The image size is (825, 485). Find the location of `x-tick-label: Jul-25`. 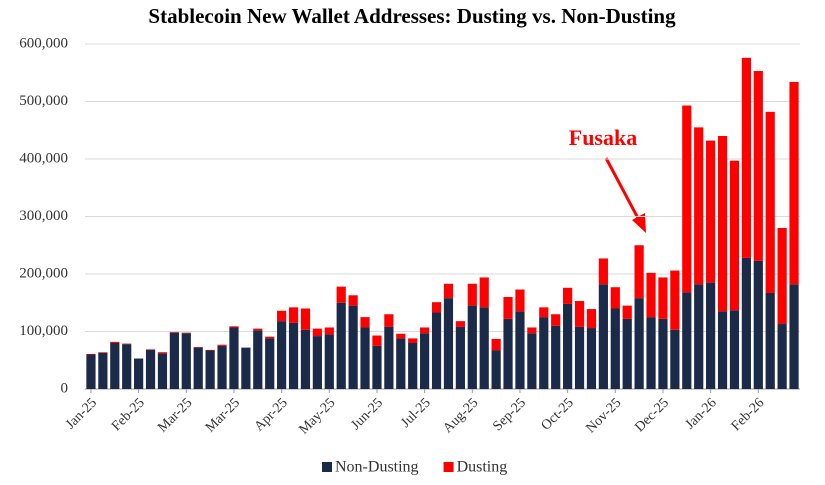

x-tick-label: Jul-25 is located at coordinates (415, 412).